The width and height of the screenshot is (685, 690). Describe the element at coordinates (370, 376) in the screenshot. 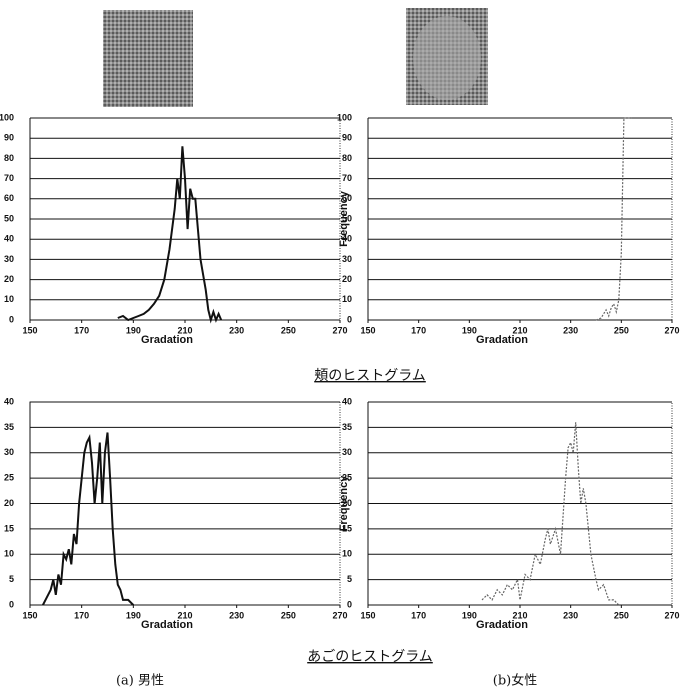

I see `caption: 頬のヒストグラム` at that location.